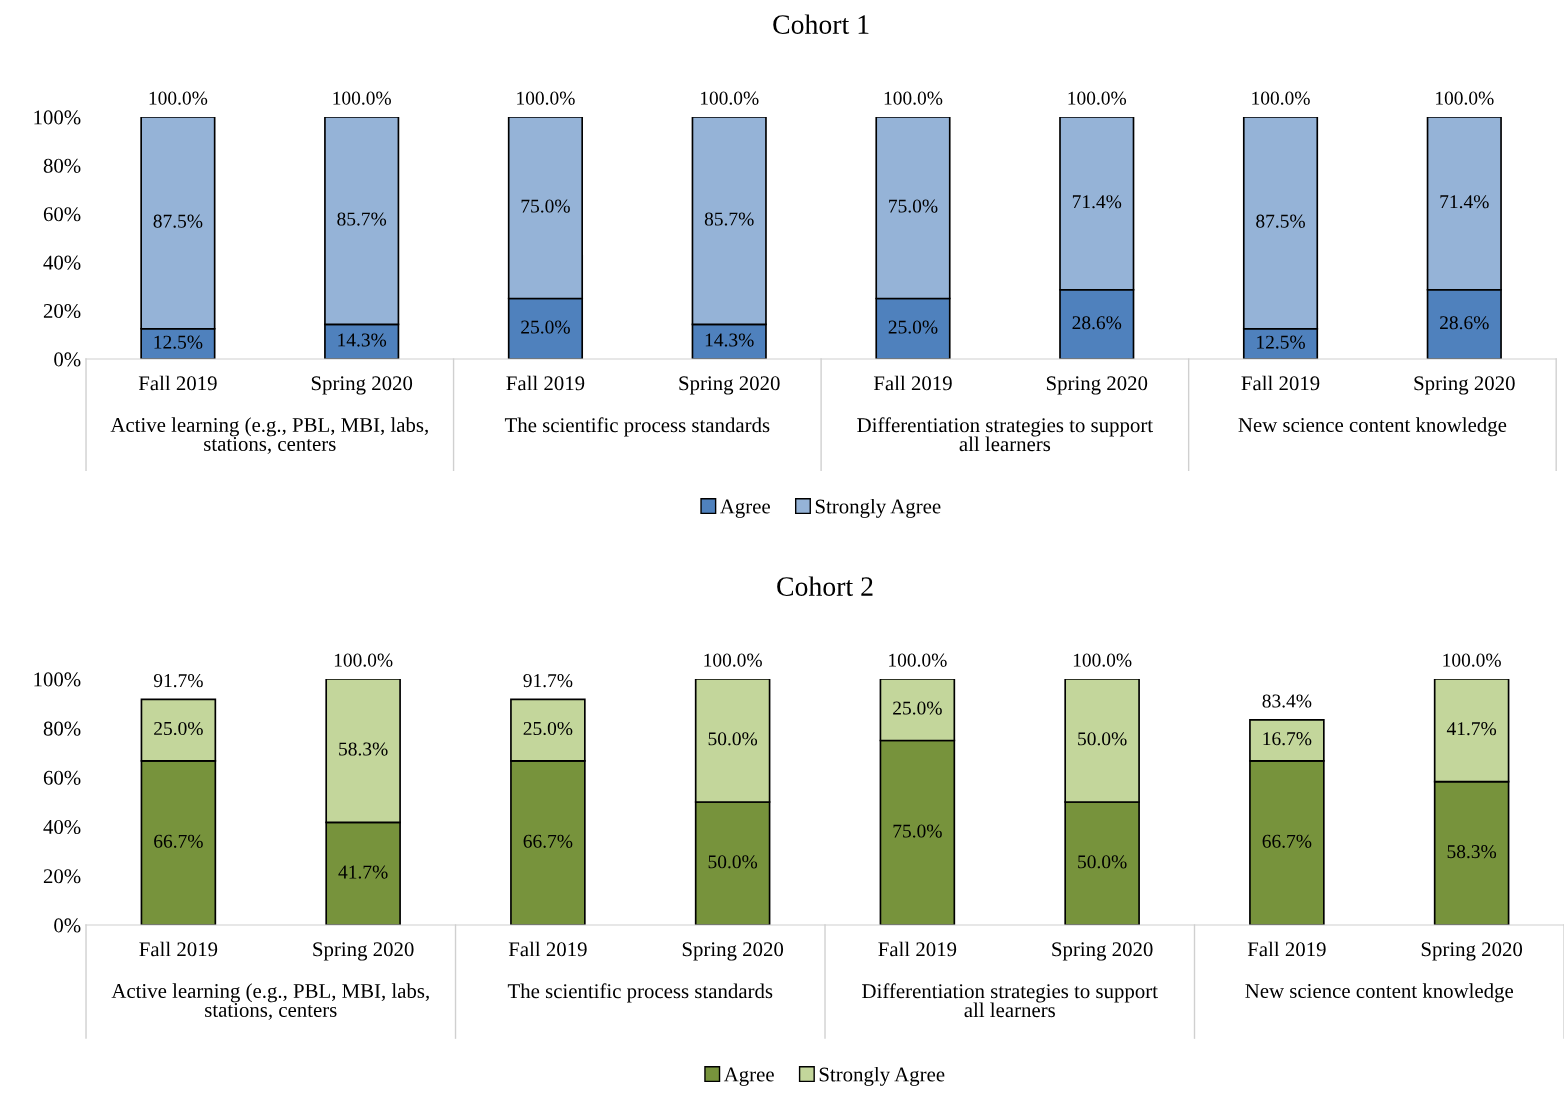 The width and height of the screenshot is (1564, 1094). What do you see at coordinates (825, 586) in the screenshot?
I see `chart-title: Cohort 2` at bounding box center [825, 586].